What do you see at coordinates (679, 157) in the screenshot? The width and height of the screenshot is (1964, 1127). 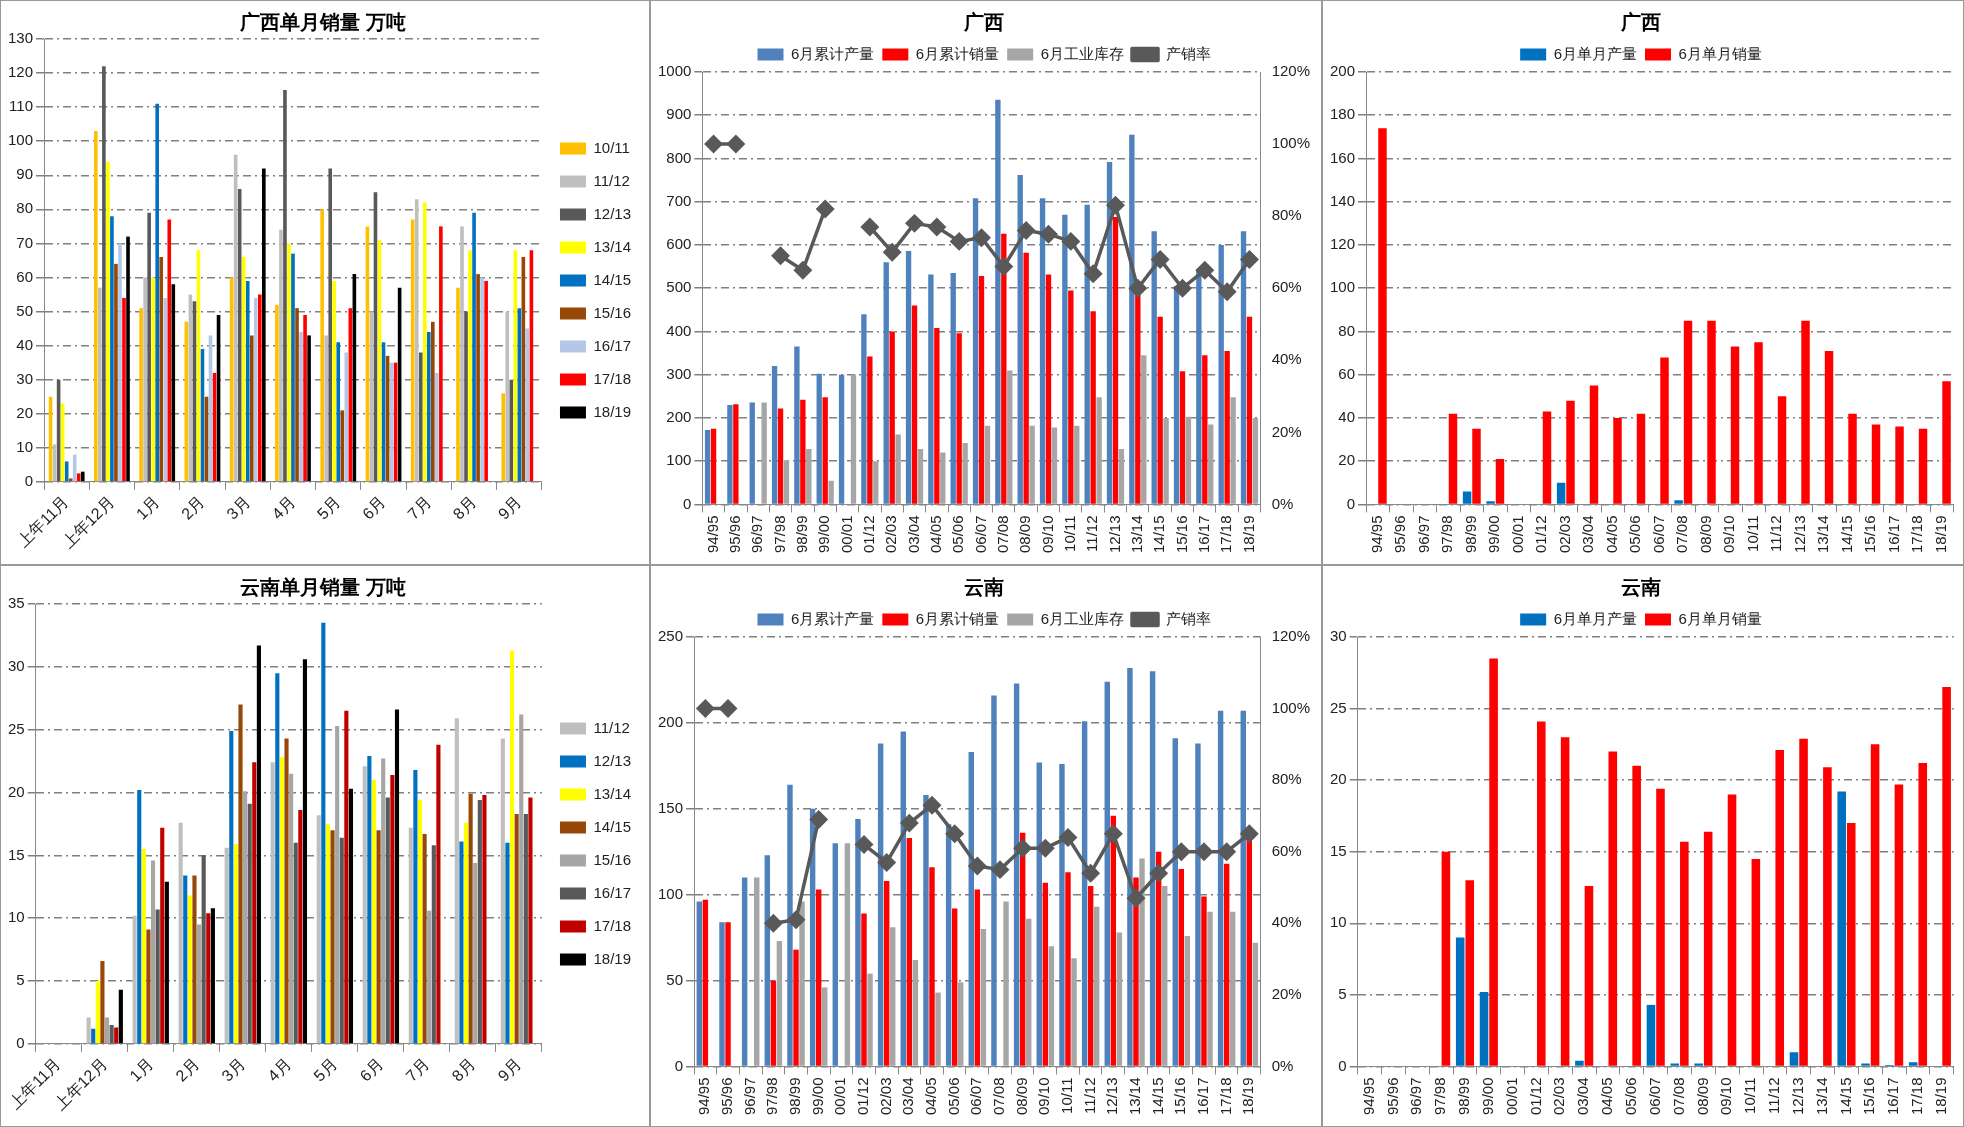 I see `y-tick-label: 800` at bounding box center [679, 157].